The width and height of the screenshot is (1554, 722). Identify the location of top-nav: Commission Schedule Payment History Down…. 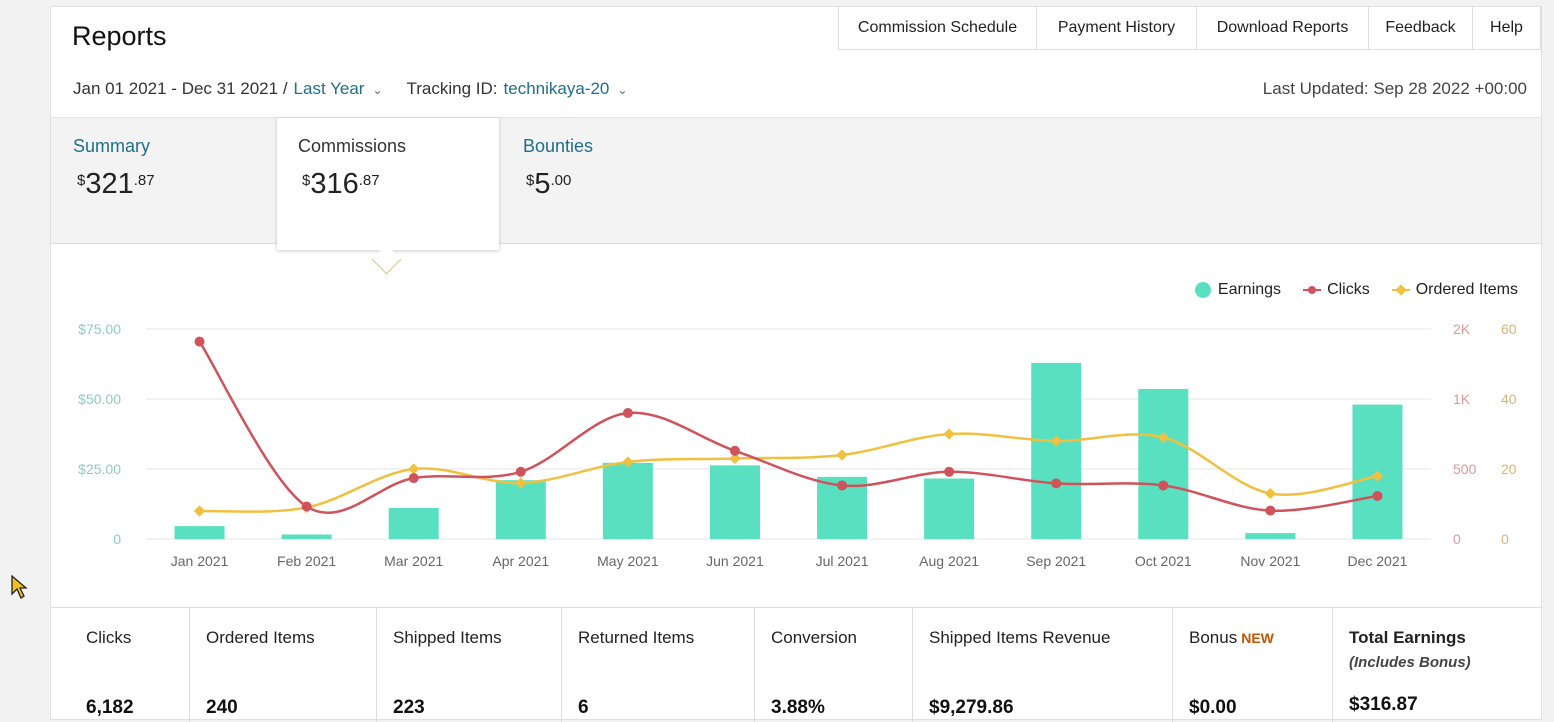
(1189, 28).